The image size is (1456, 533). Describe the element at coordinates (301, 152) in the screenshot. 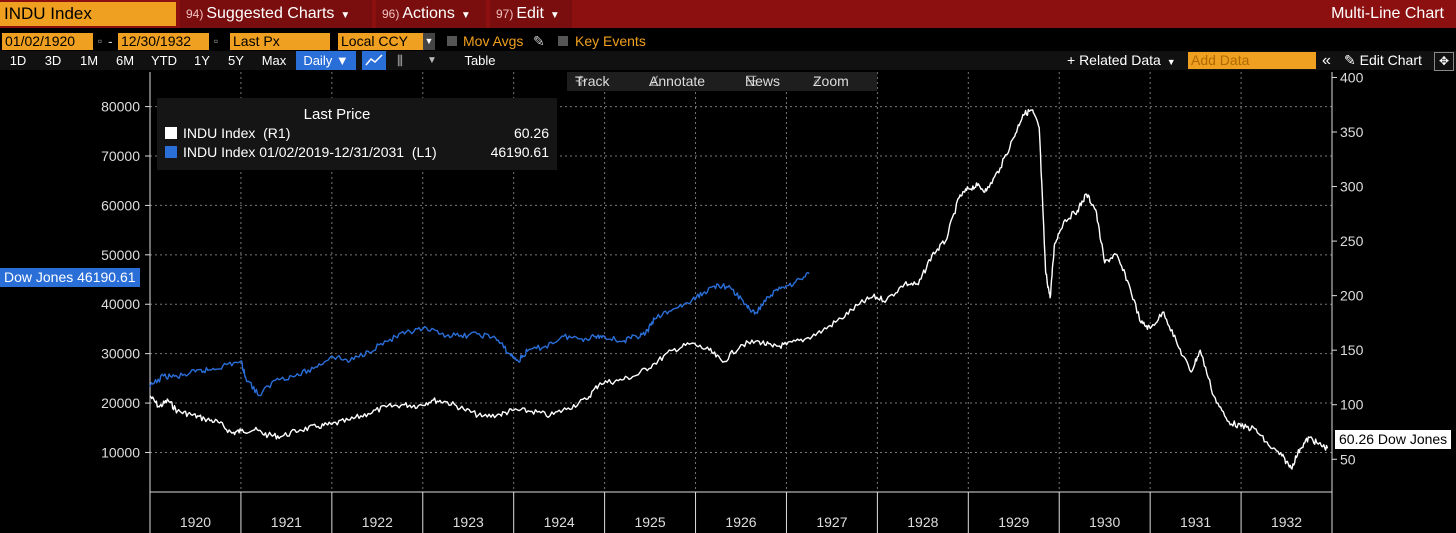

I see `legend-series-2: INDU Index 01/02/2019-12/31/2031 (L1)` at that location.